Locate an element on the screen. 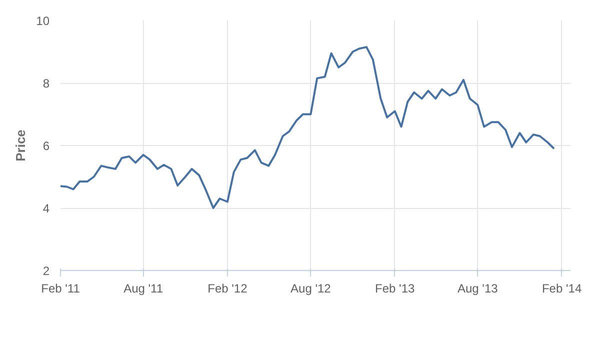 This screenshot has height=350, width=600. x-tick-label: Feb '13 is located at coordinates (395, 289).